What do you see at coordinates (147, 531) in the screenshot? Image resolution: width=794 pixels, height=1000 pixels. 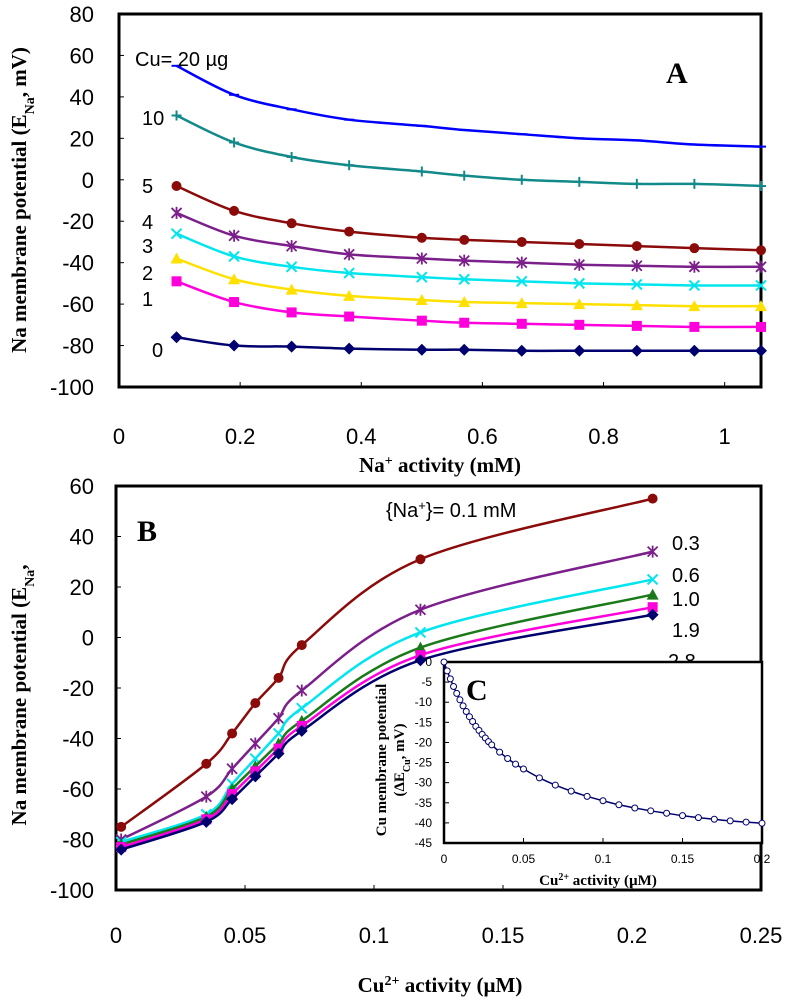 I see `panel-b-label: B` at bounding box center [147, 531].